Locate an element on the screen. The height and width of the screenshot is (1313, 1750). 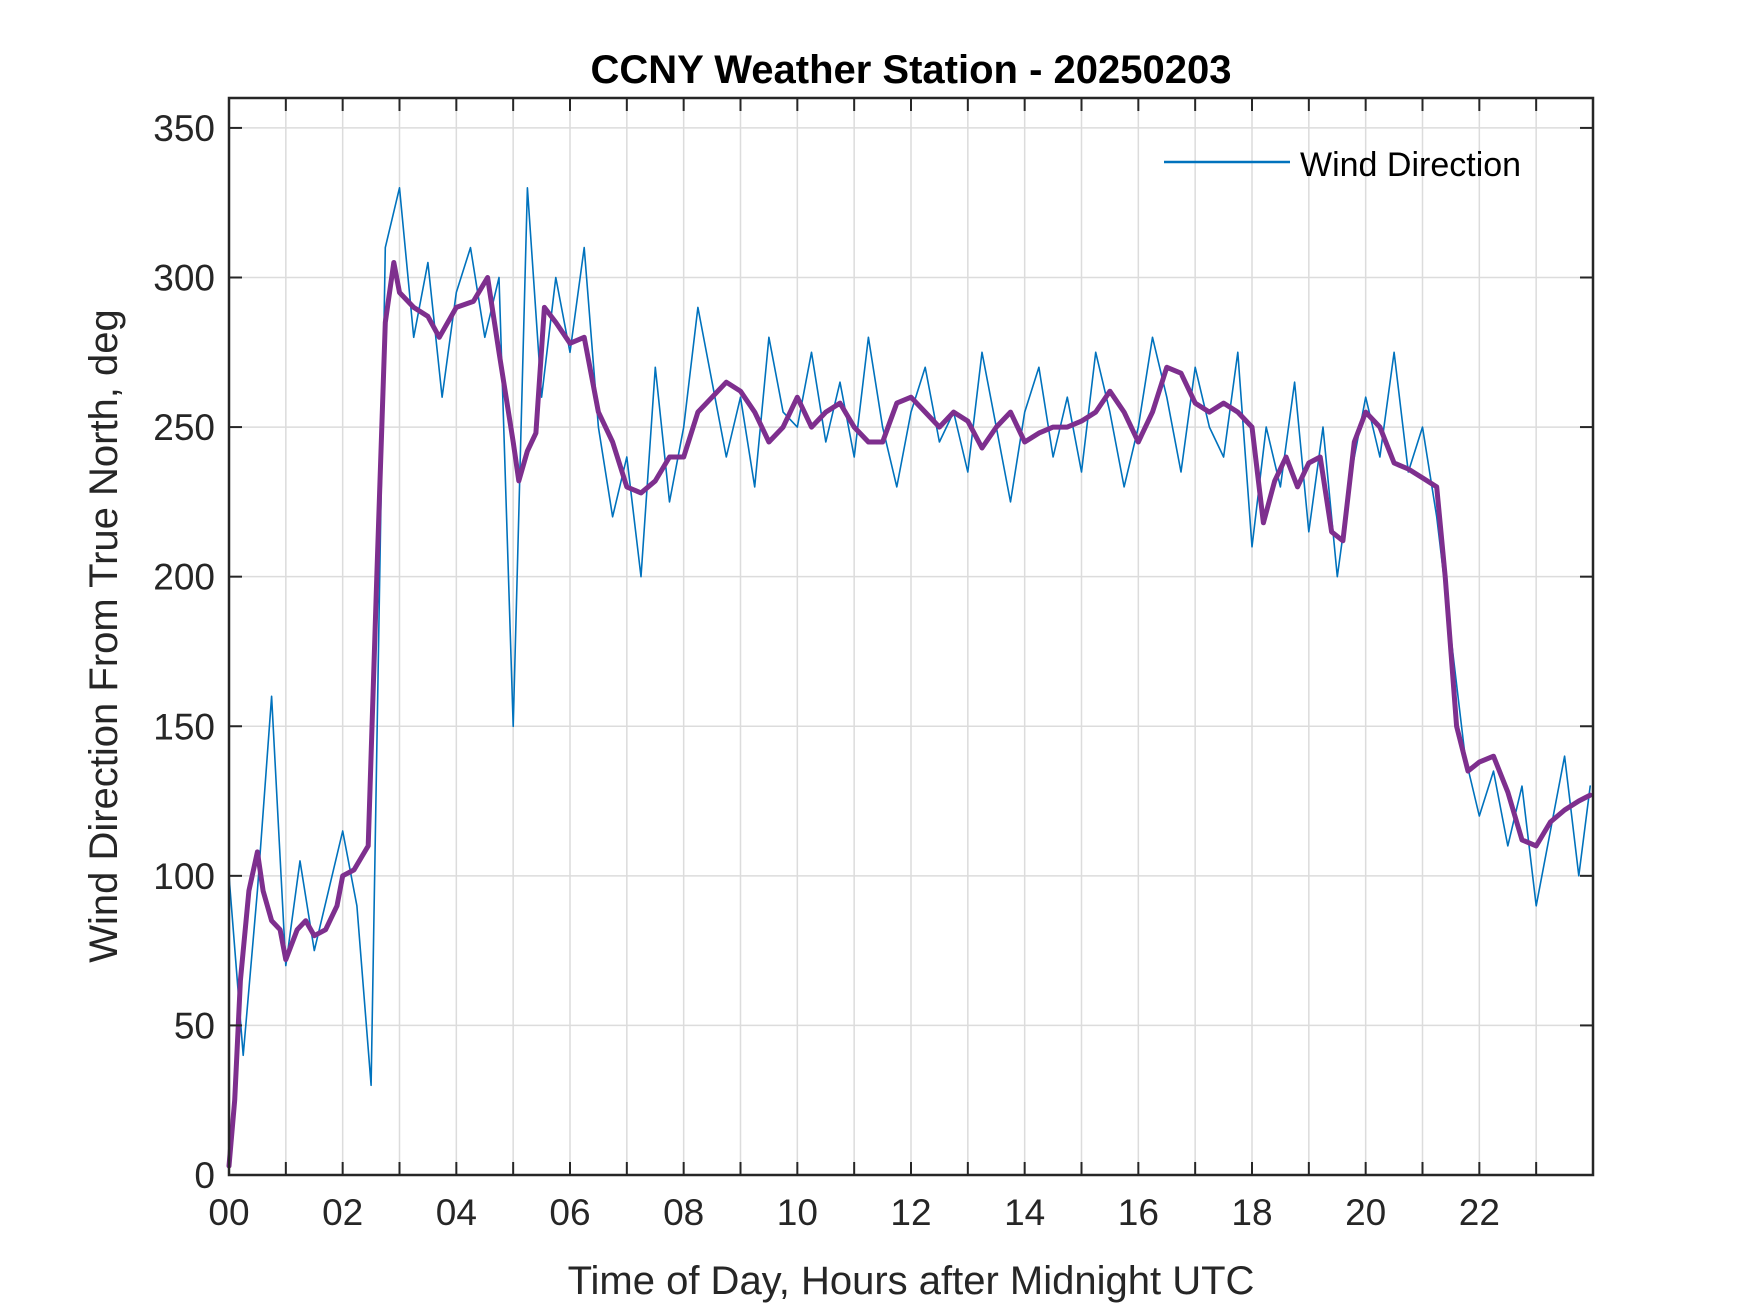
y-tick-label: 0 is located at coordinates (204, 1175).